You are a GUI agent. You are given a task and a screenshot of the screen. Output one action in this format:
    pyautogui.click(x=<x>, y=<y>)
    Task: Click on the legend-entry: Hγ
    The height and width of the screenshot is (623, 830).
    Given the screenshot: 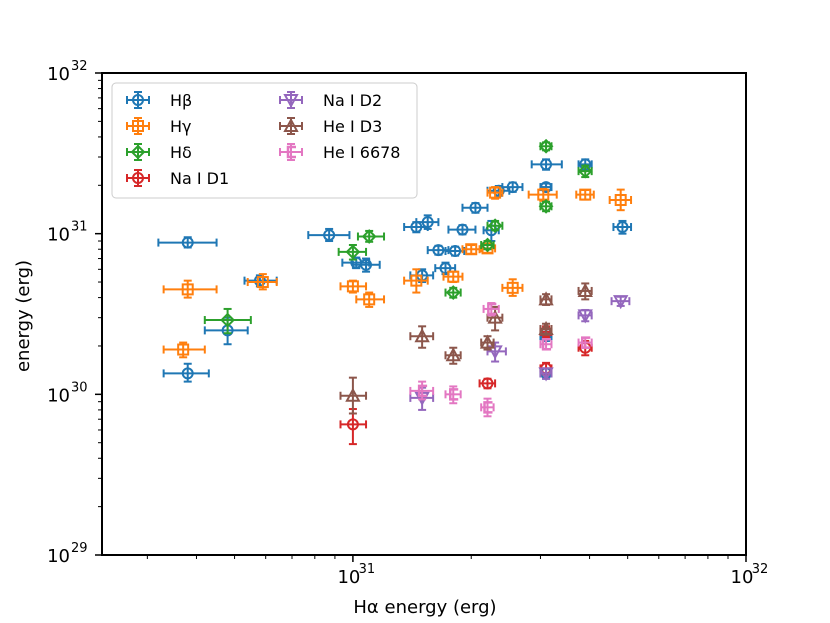 What is the action you would take?
    pyautogui.click(x=159, y=126)
    